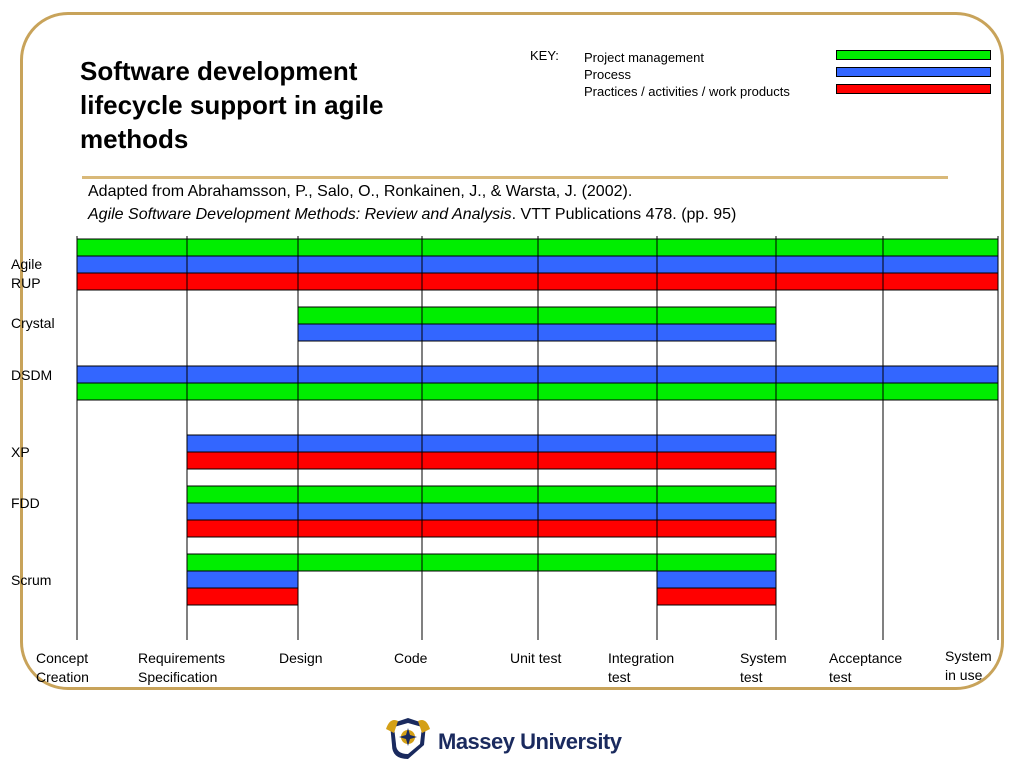 The width and height of the screenshot is (1024, 768). Describe the element at coordinates (33, 323) in the screenshot. I see `method-label-crystal: Crystal` at that location.